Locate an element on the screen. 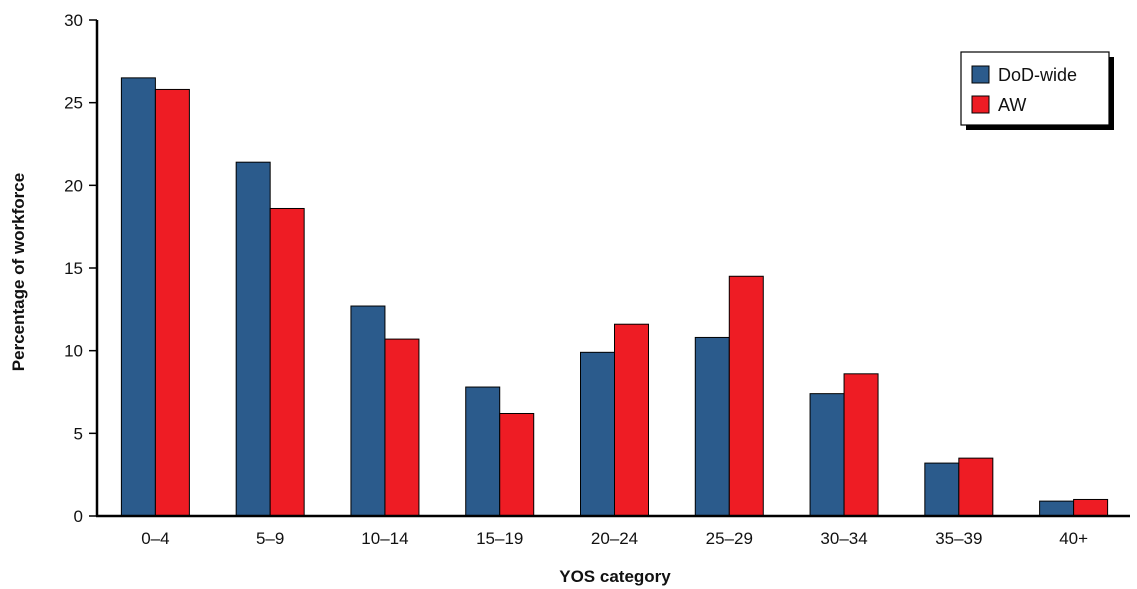  y-tick-label: 15 is located at coordinates (73, 268).